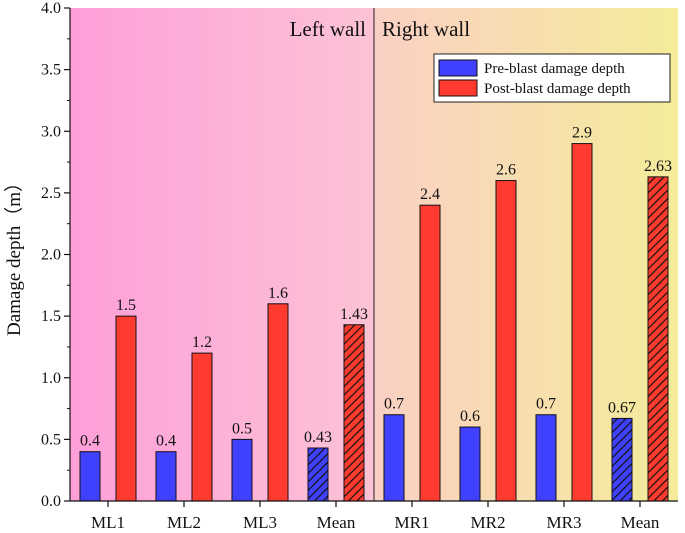 This screenshot has height=533, width=685. What do you see at coordinates (658, 166) in the screenshot?
I see `post-blast-value-label-7: 2.63` at bounding box center [658, 166].